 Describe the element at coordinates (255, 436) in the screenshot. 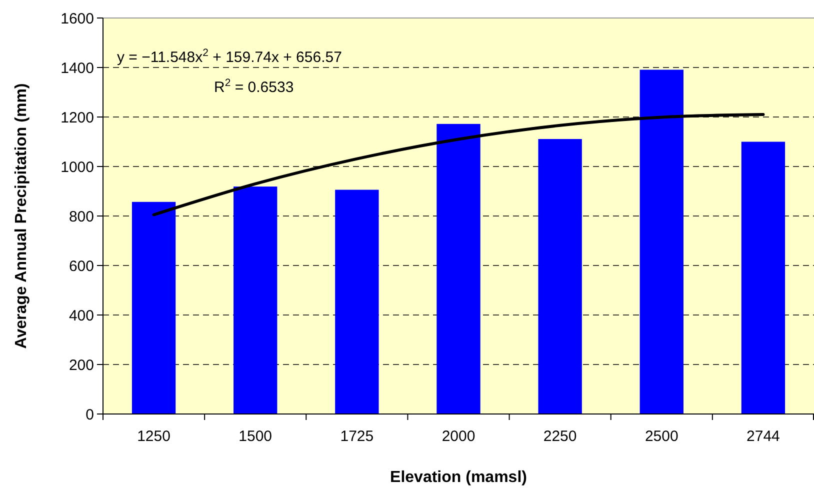

I see `x-tick-label: 1500` at that location.